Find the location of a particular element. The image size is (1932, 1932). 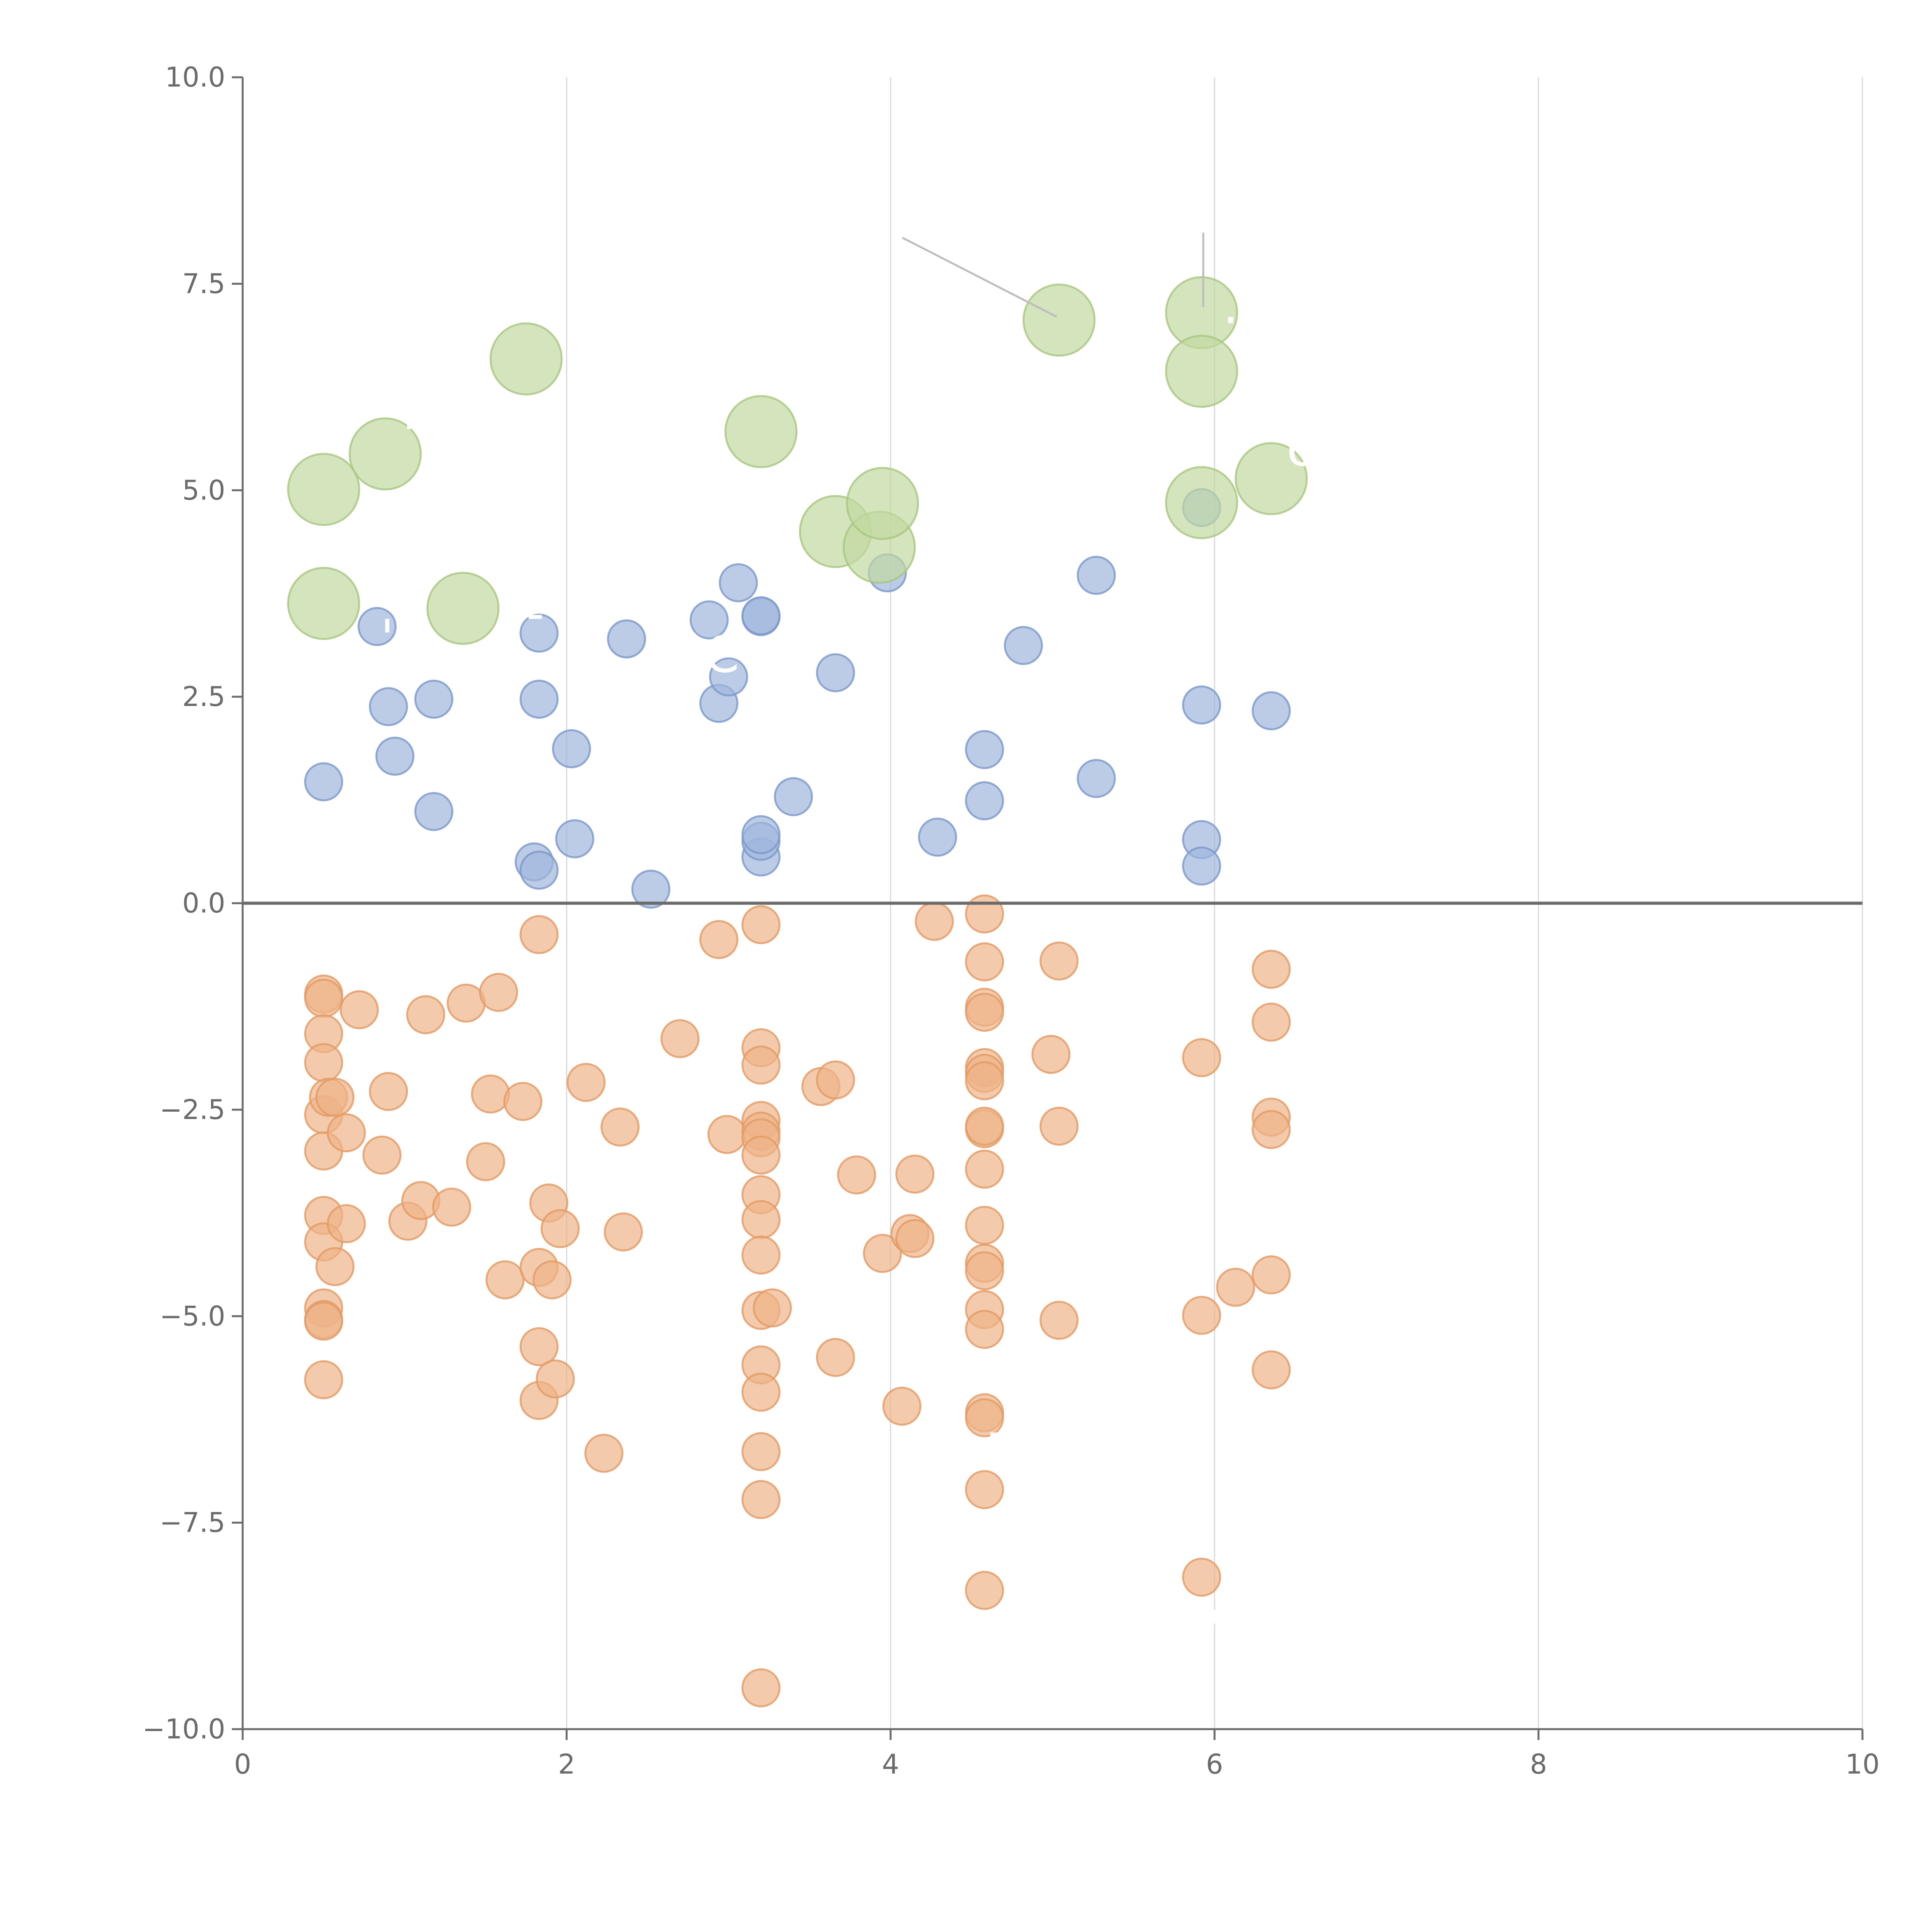

x-tick-label: 2 is located at coordinates (567, 1764).